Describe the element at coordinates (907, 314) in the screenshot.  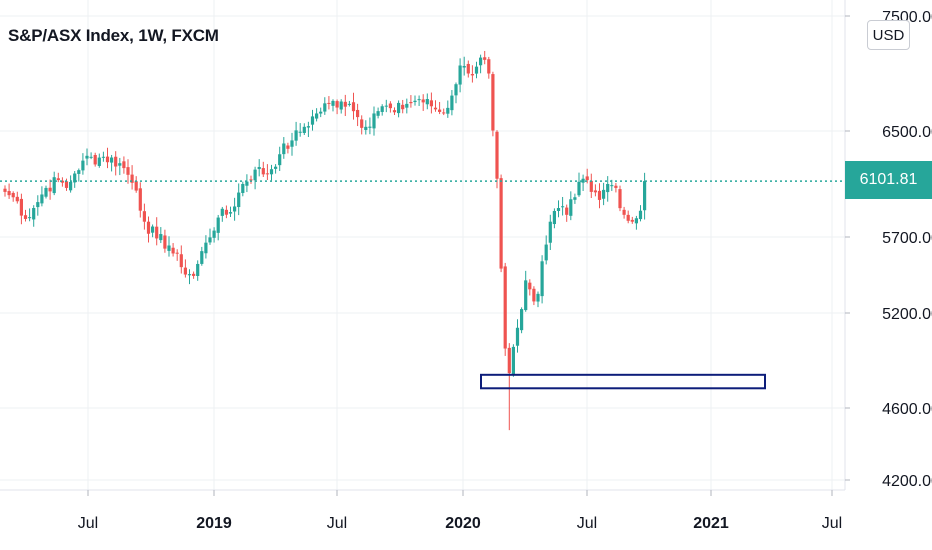
I see `price-tick-label: 5200.00` at that location.